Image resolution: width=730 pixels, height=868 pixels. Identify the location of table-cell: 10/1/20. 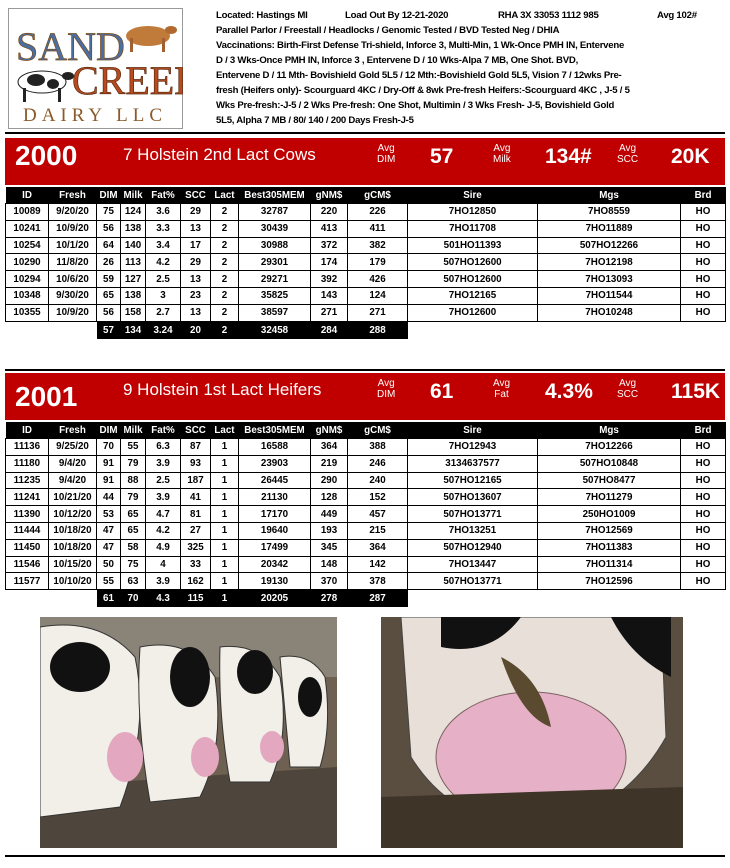
(72, 245).